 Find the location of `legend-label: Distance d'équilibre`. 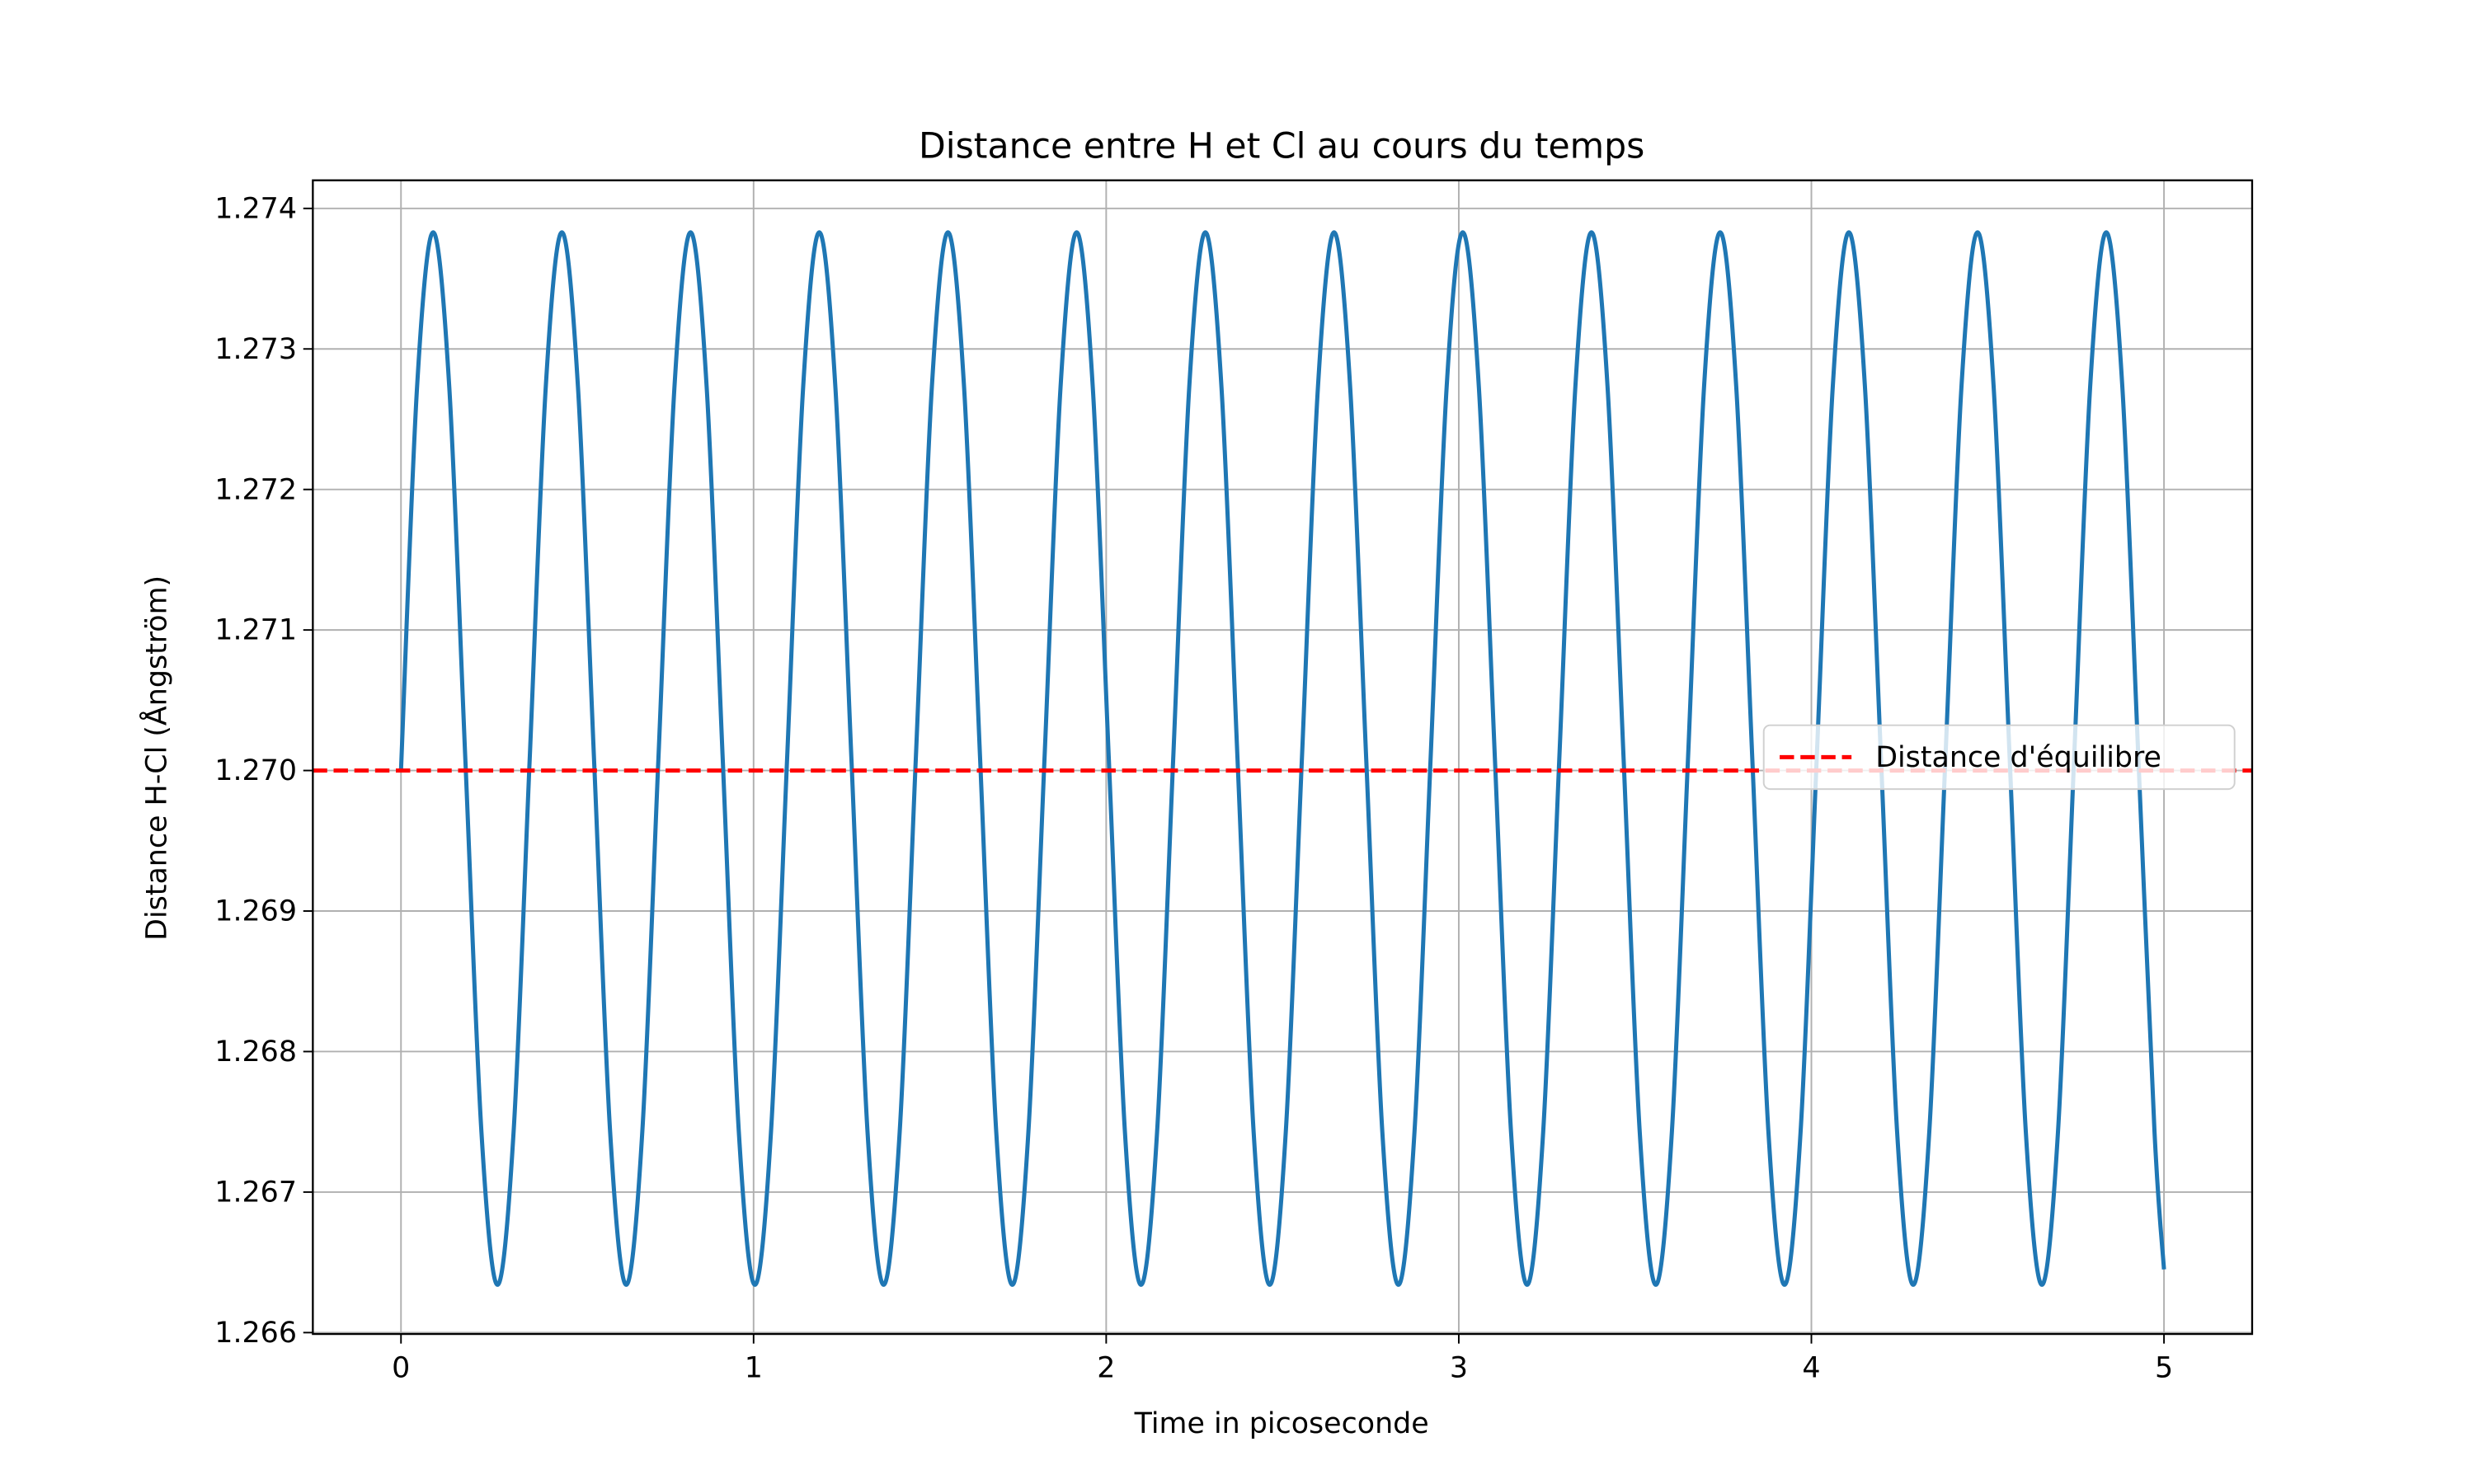

legend-label: Distance d'équilibre is located at coordinates (2018, 757).